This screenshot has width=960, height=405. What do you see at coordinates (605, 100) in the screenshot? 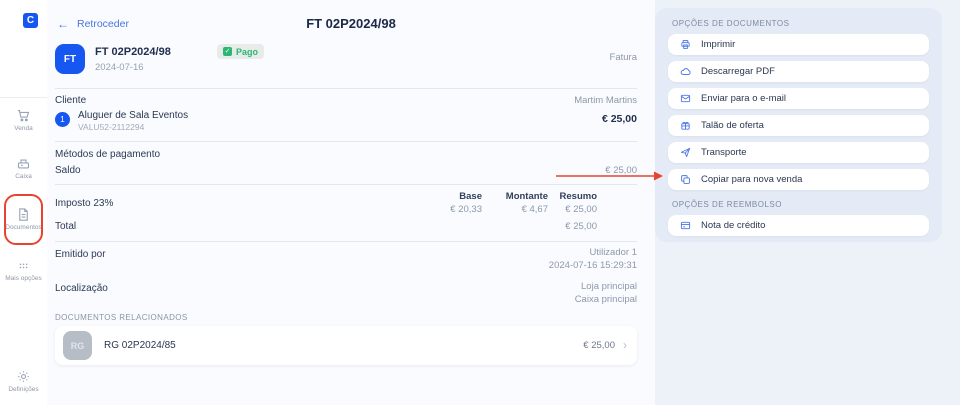
I see `client-name: Martim Martins` at bounding box center [605, 100].